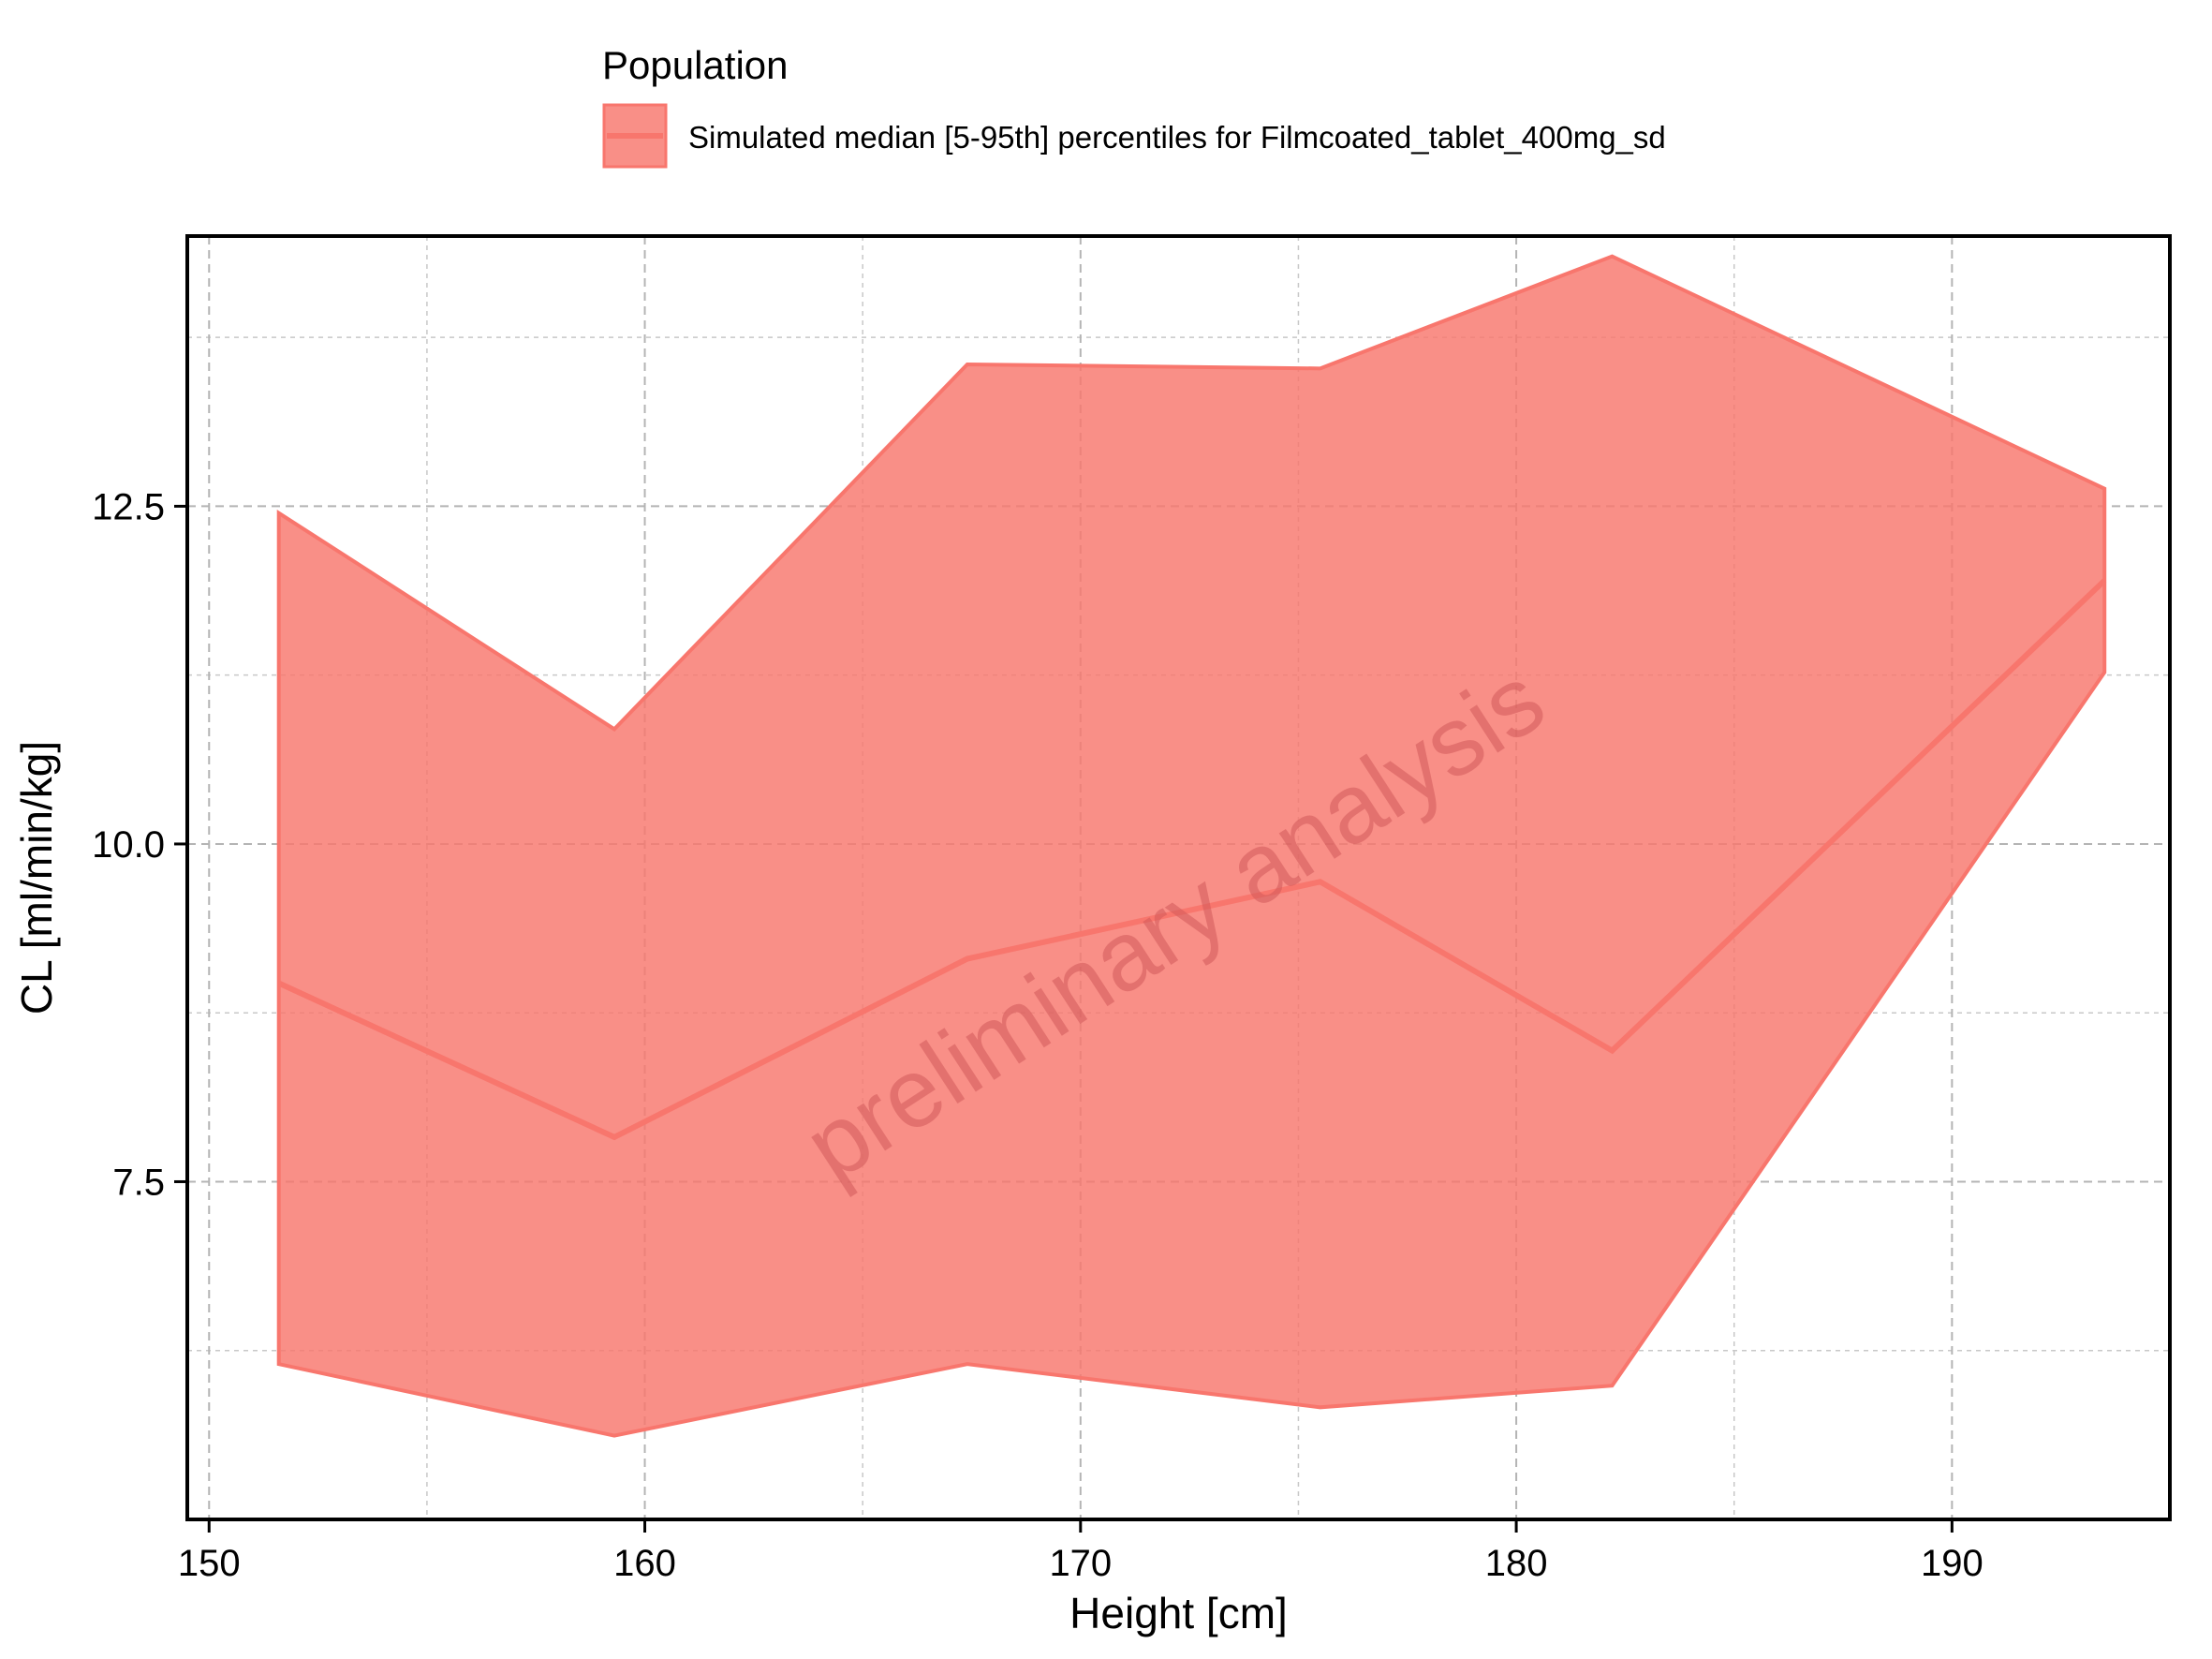 The height and width of the screenshot is (1659, 2212). I want to click on x-tick-label: 160, so click(644, 1563).